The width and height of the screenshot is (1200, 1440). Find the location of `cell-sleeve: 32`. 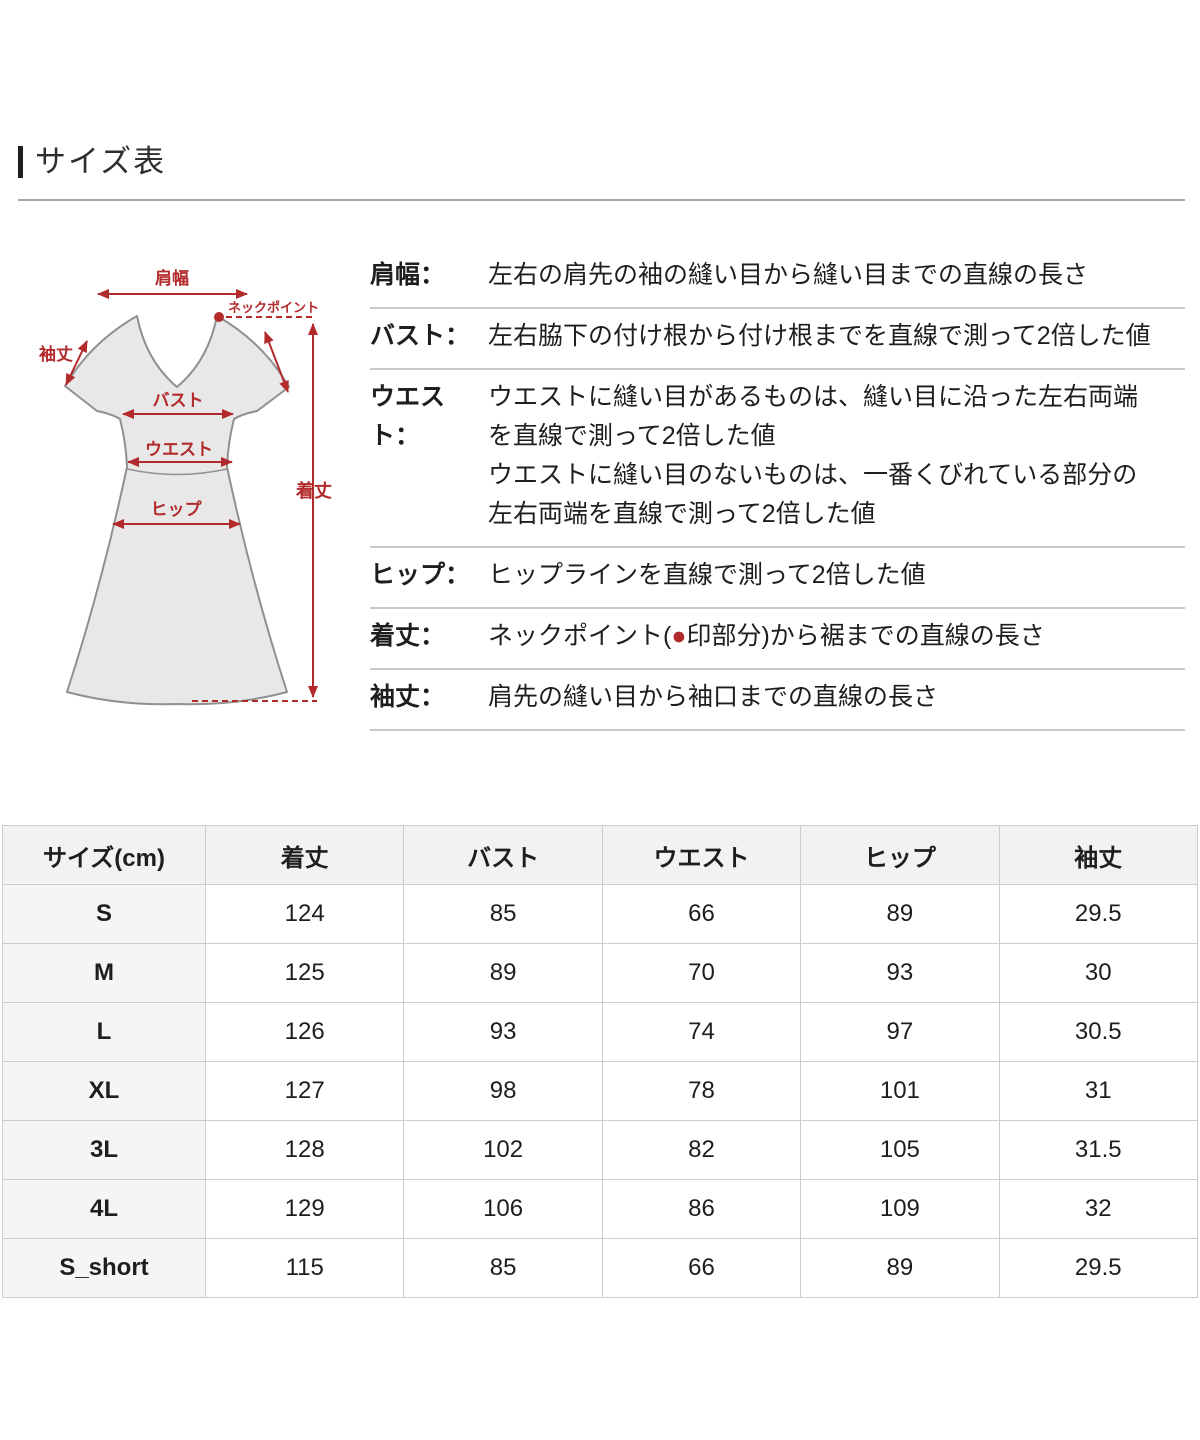

cell-sleeve: 32 is located at coordinates (1098, 1209).